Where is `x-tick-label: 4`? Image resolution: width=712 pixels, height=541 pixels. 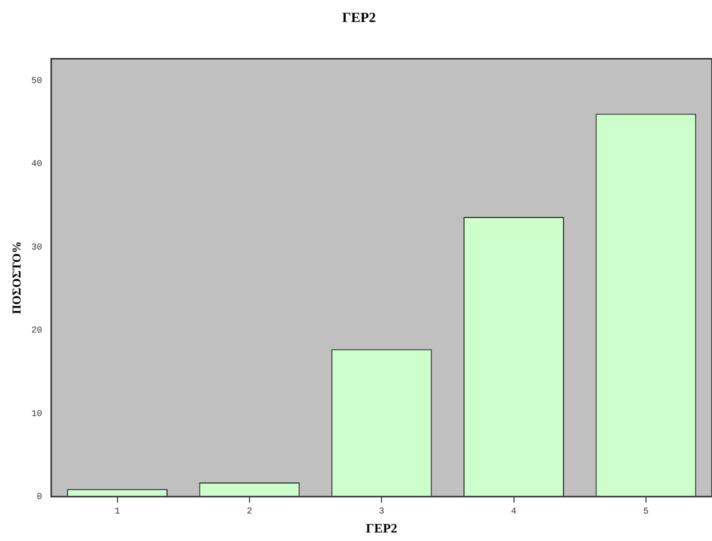 x-tick-label: 4 is located at coordinates (513, 511).